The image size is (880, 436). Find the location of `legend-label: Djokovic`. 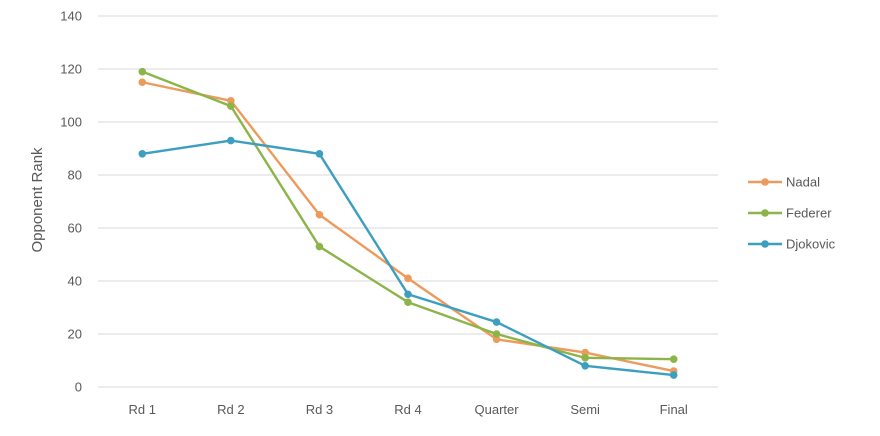

legend-label: Djokovic is located at coordinates (811, 244).